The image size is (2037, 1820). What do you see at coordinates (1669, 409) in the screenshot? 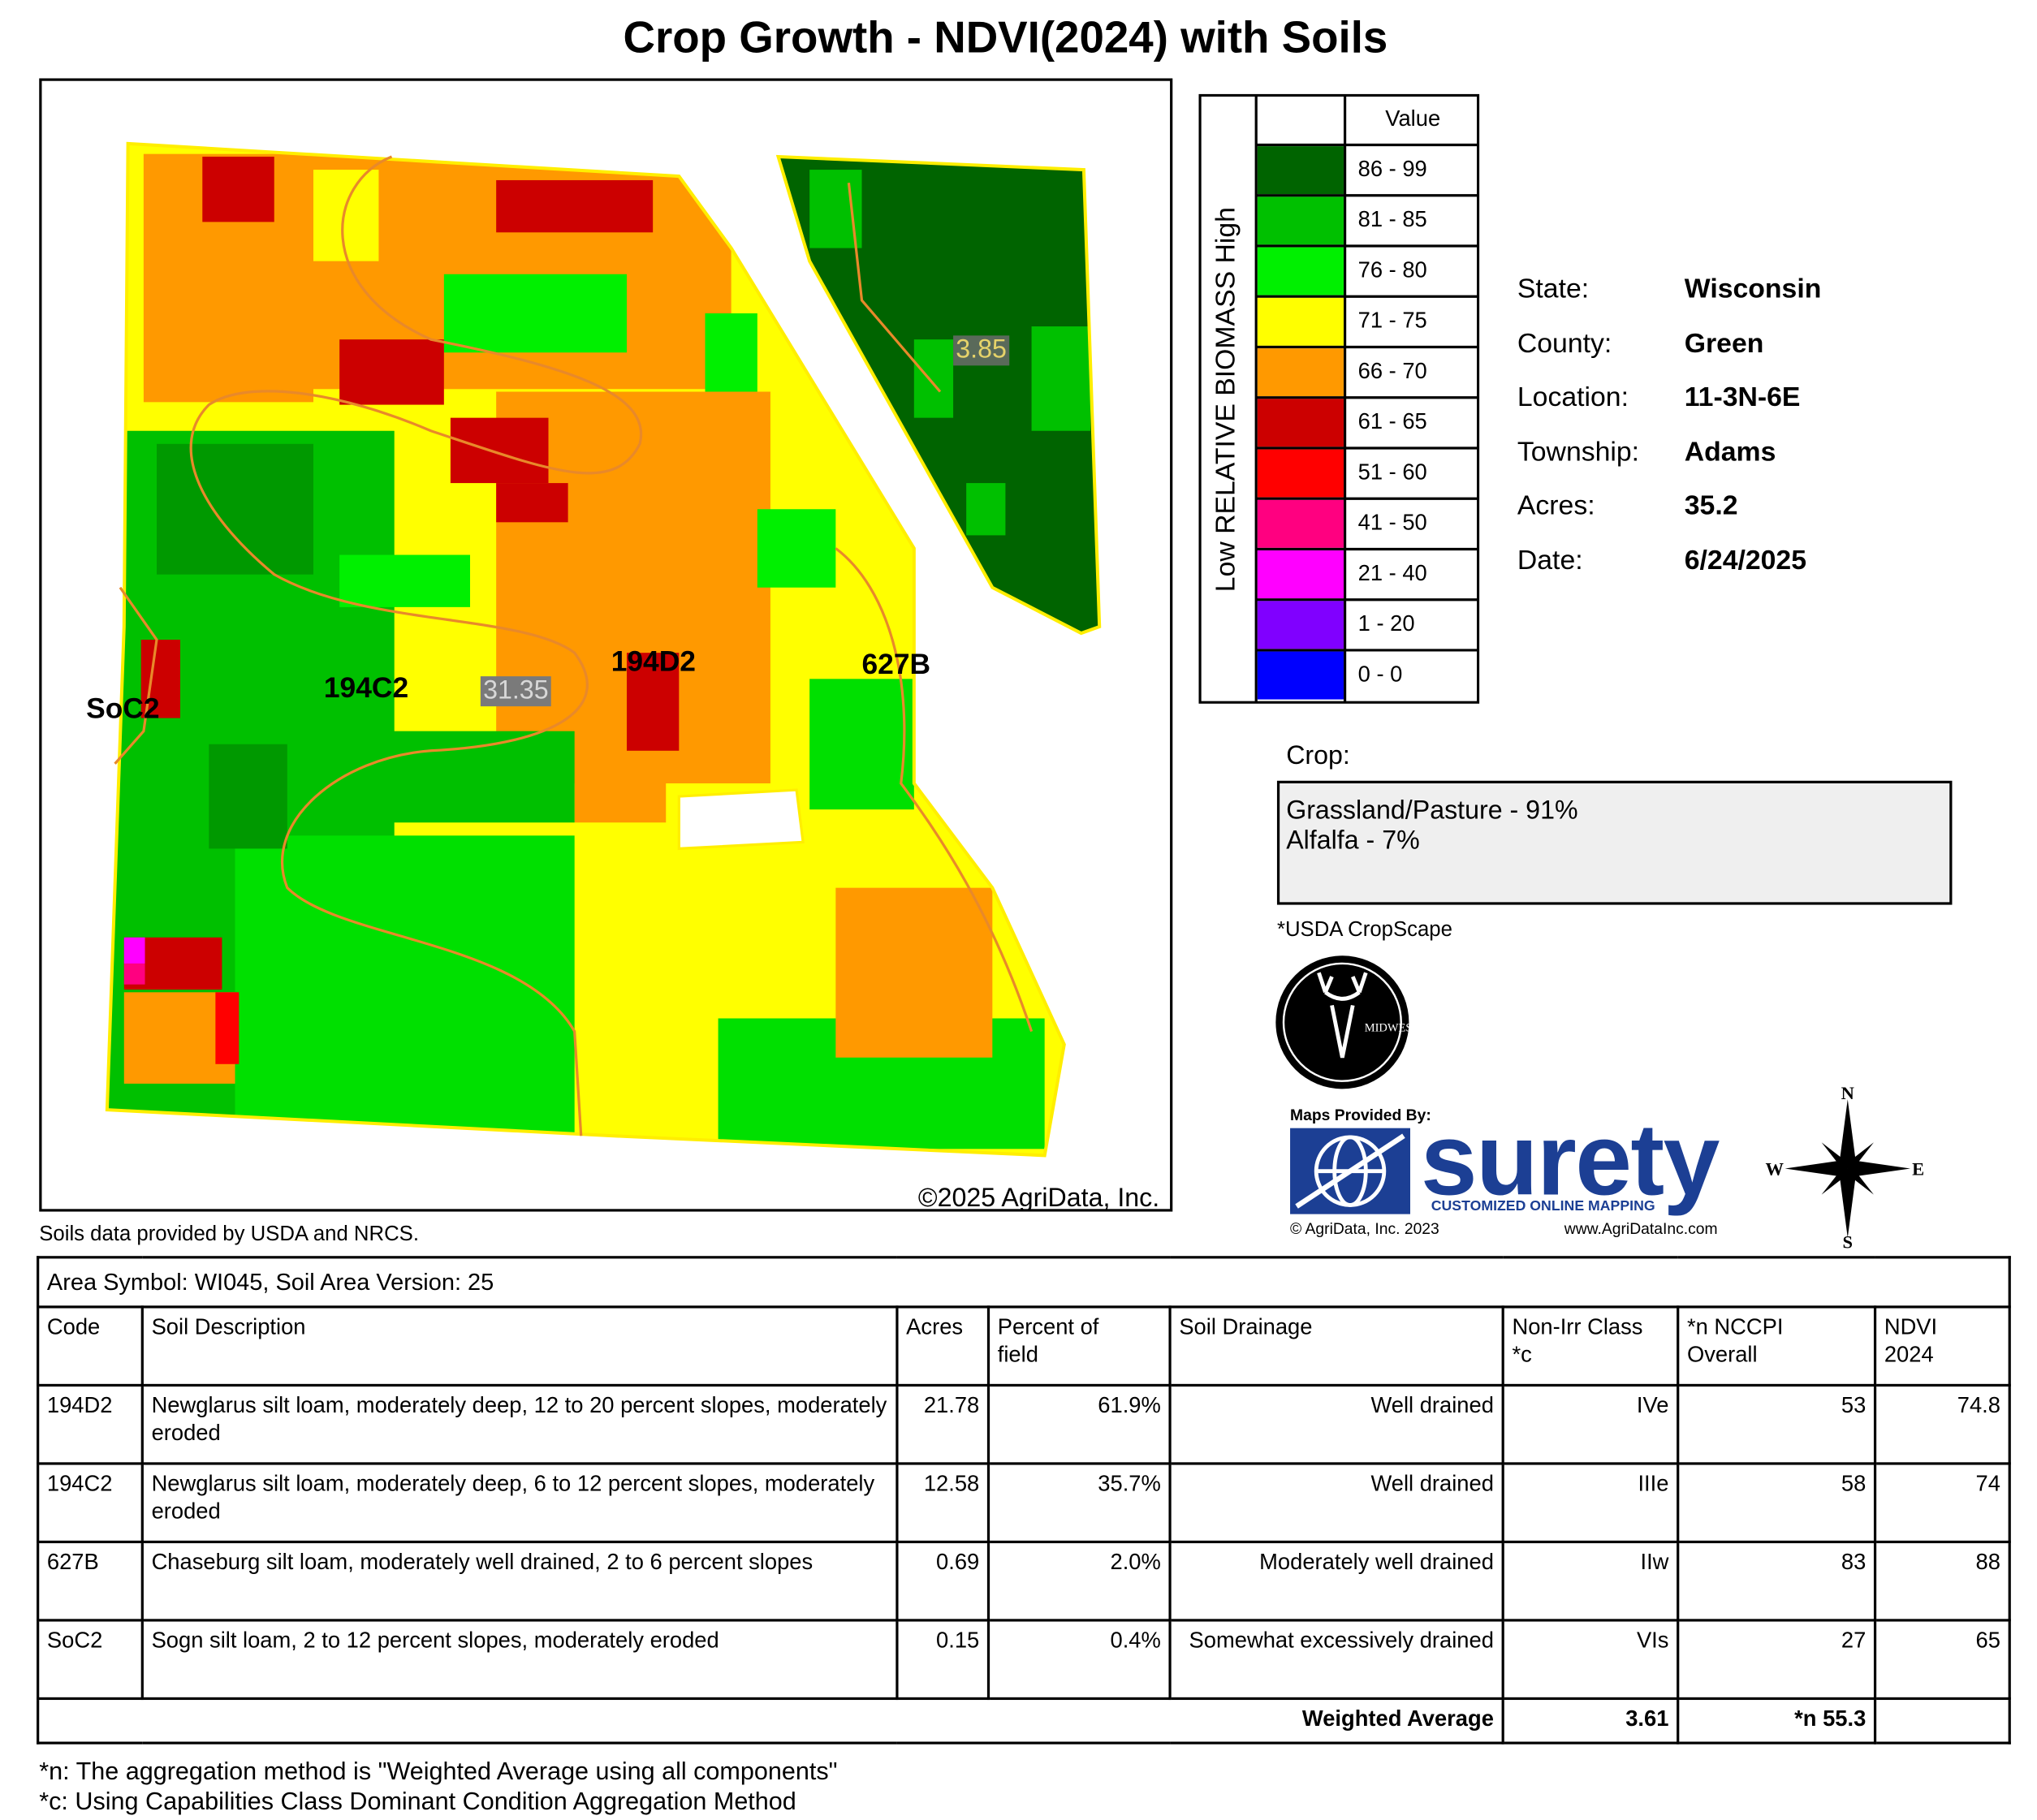
I see `info-row: Location: 11-3N-6E` at bounding box center [1669, 409].